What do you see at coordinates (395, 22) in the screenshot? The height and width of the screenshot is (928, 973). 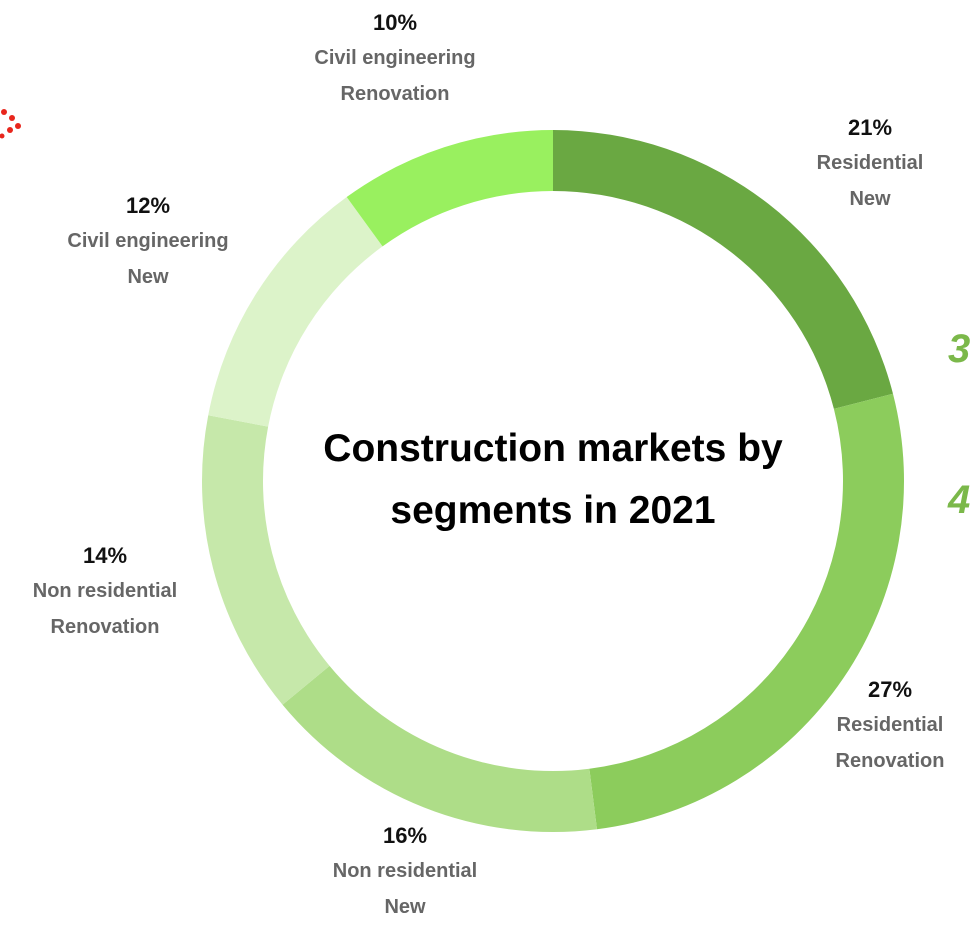 I see `value-label: 10%` at bounding box center [395, 22].